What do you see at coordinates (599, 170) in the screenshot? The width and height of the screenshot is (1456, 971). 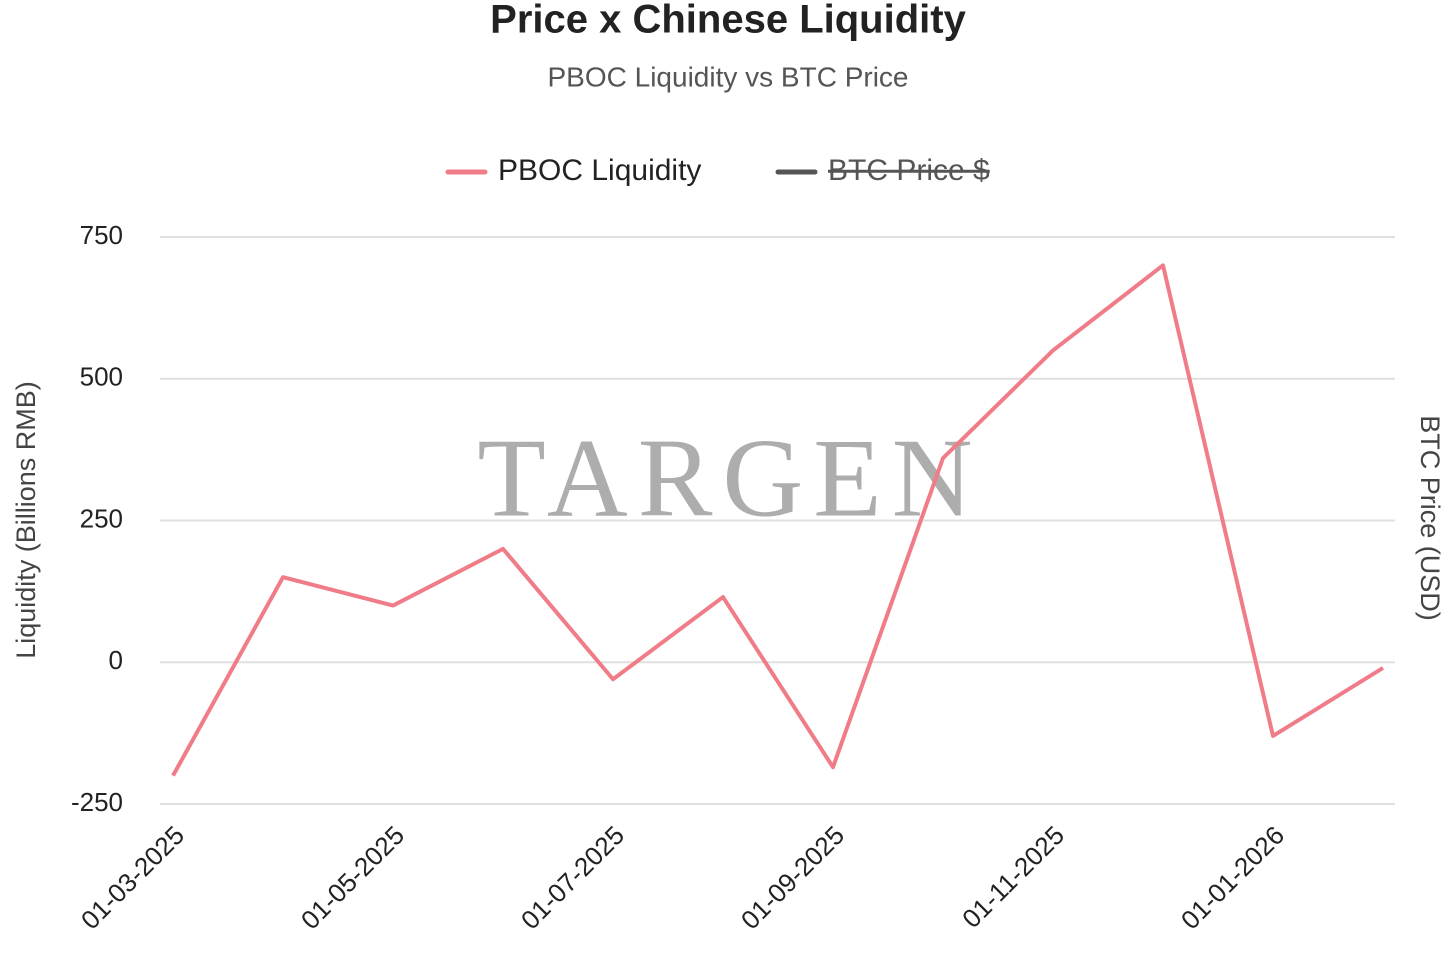 I see `legend-label: PBOC Liquidity` at bounding box center [599, 170].